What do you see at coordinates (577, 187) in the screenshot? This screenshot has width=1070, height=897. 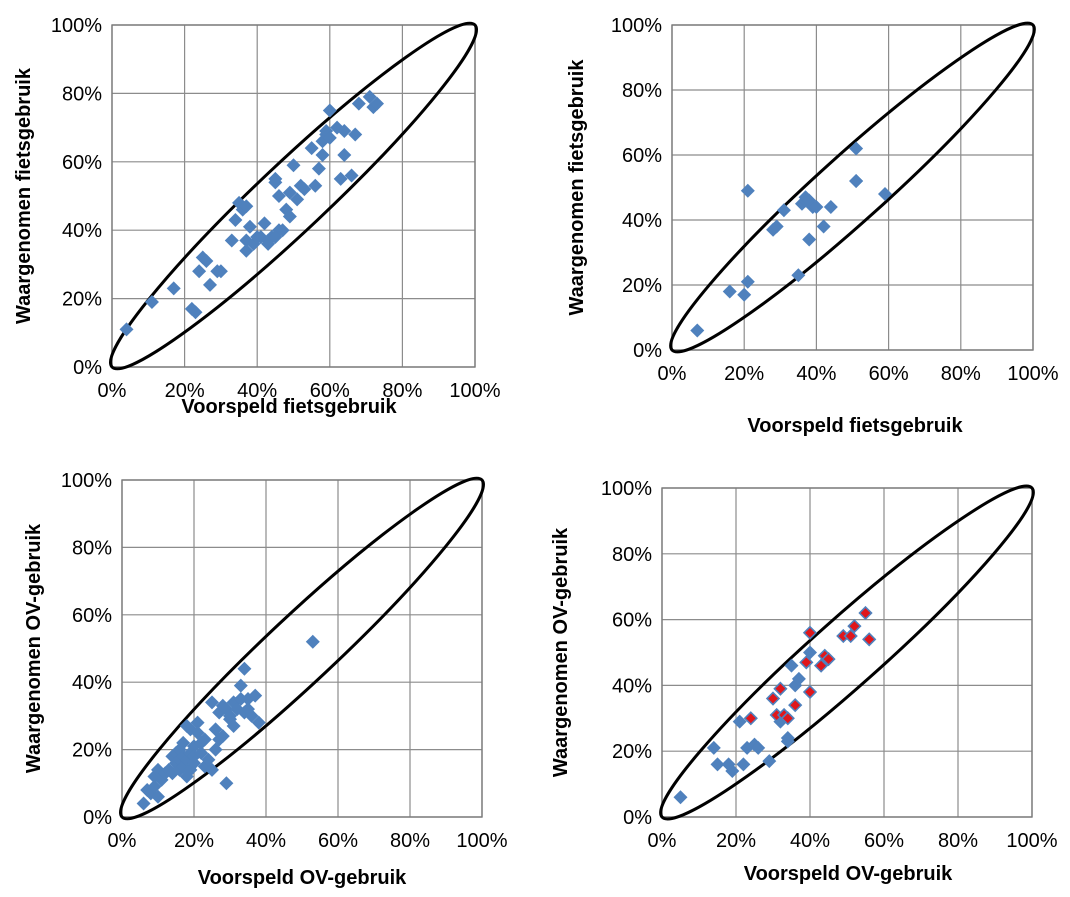 I see `y-axis-title: Waargenomen fietsgebruik` at bounding box center [577, 187].